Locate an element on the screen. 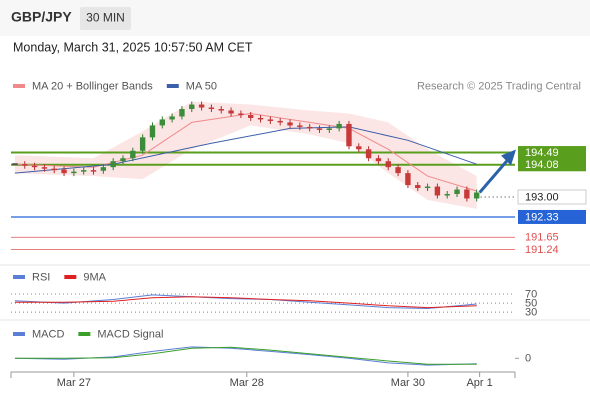  forecast-arrow-head is located at coordinates (508, 157).